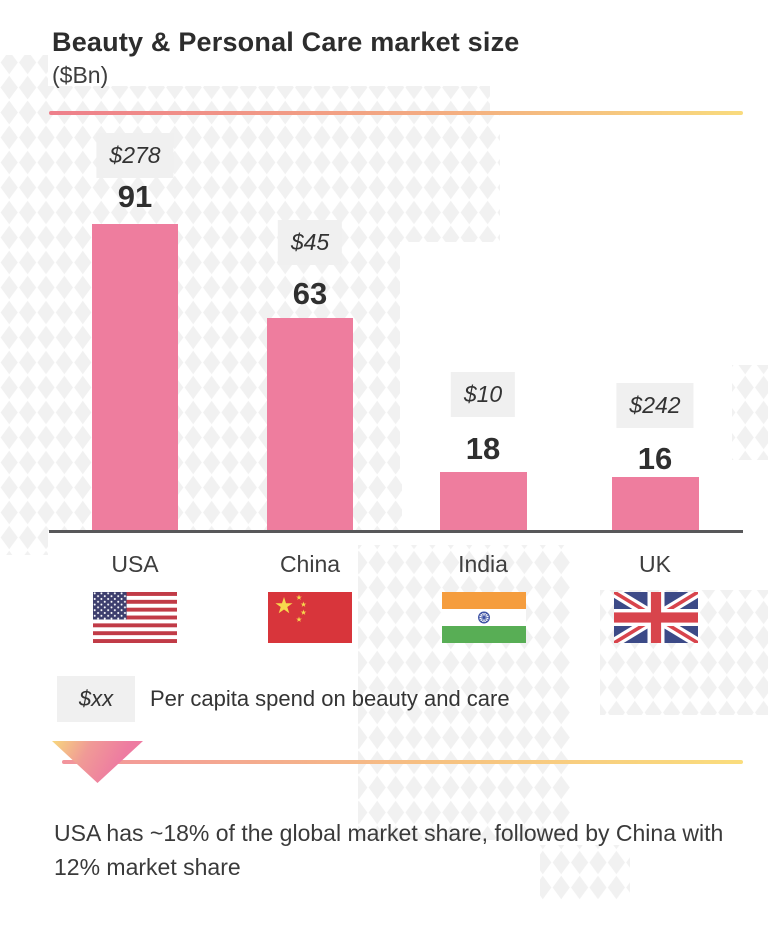  I want to click on bar-uk, so click(655, 504).